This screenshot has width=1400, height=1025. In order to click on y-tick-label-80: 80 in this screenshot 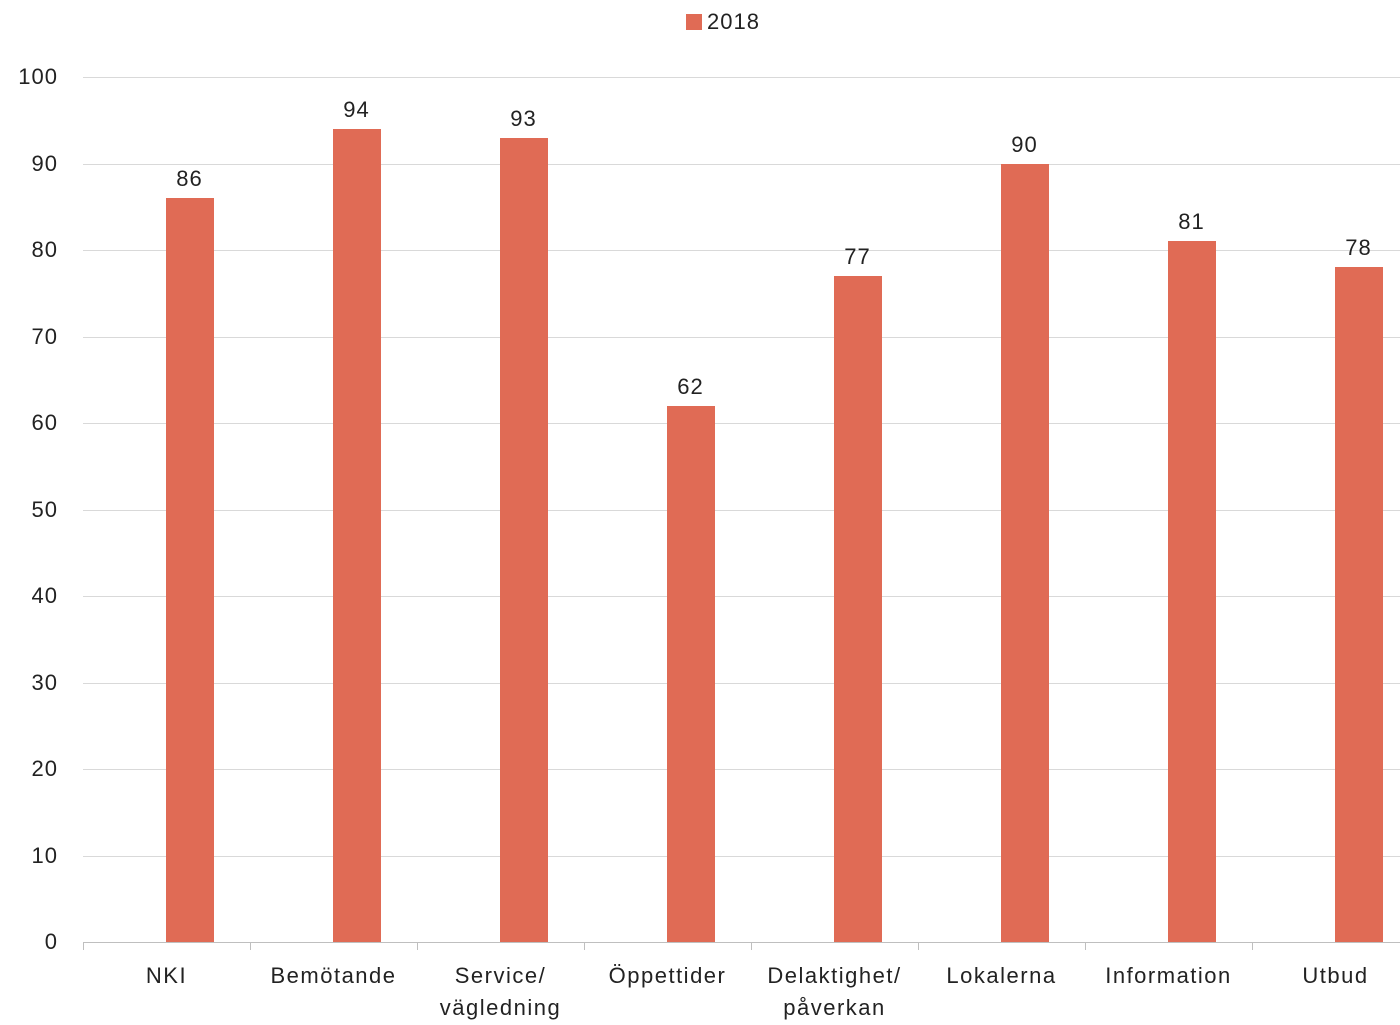, I will do `click(44, 249)`.